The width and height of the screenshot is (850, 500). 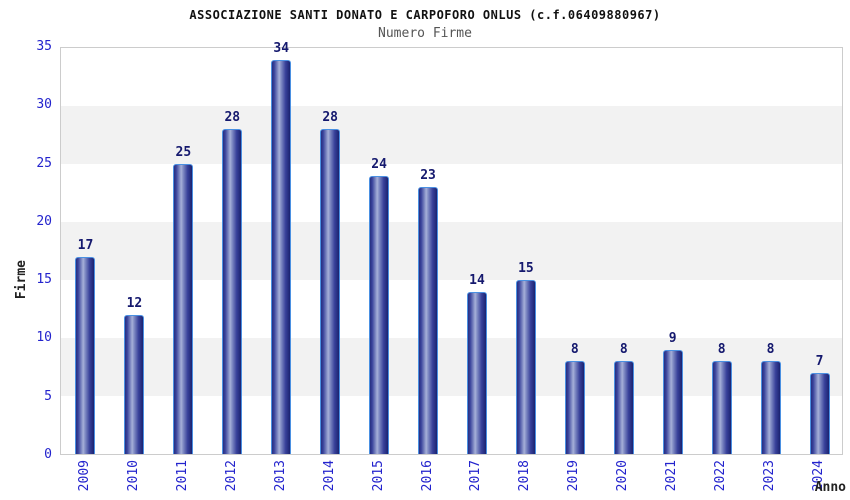 I want to click on x-tick-label: 2009, so click(x=84, y=476).